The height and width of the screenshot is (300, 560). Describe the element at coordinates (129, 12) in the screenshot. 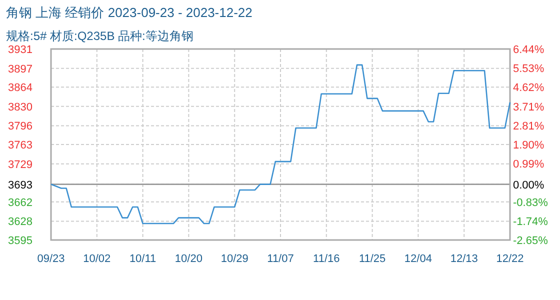

I see `title: 角钢 上海 经销价 2023-09-23 - 2023-12-22` at that location.